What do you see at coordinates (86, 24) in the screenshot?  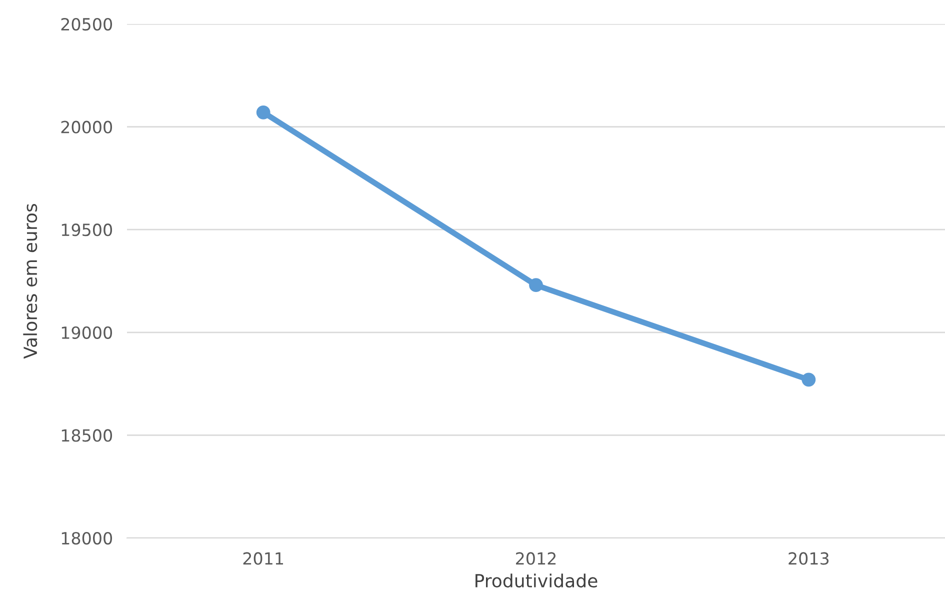 I see `y-tick-label: 20500` at bounding box center [86, 24].